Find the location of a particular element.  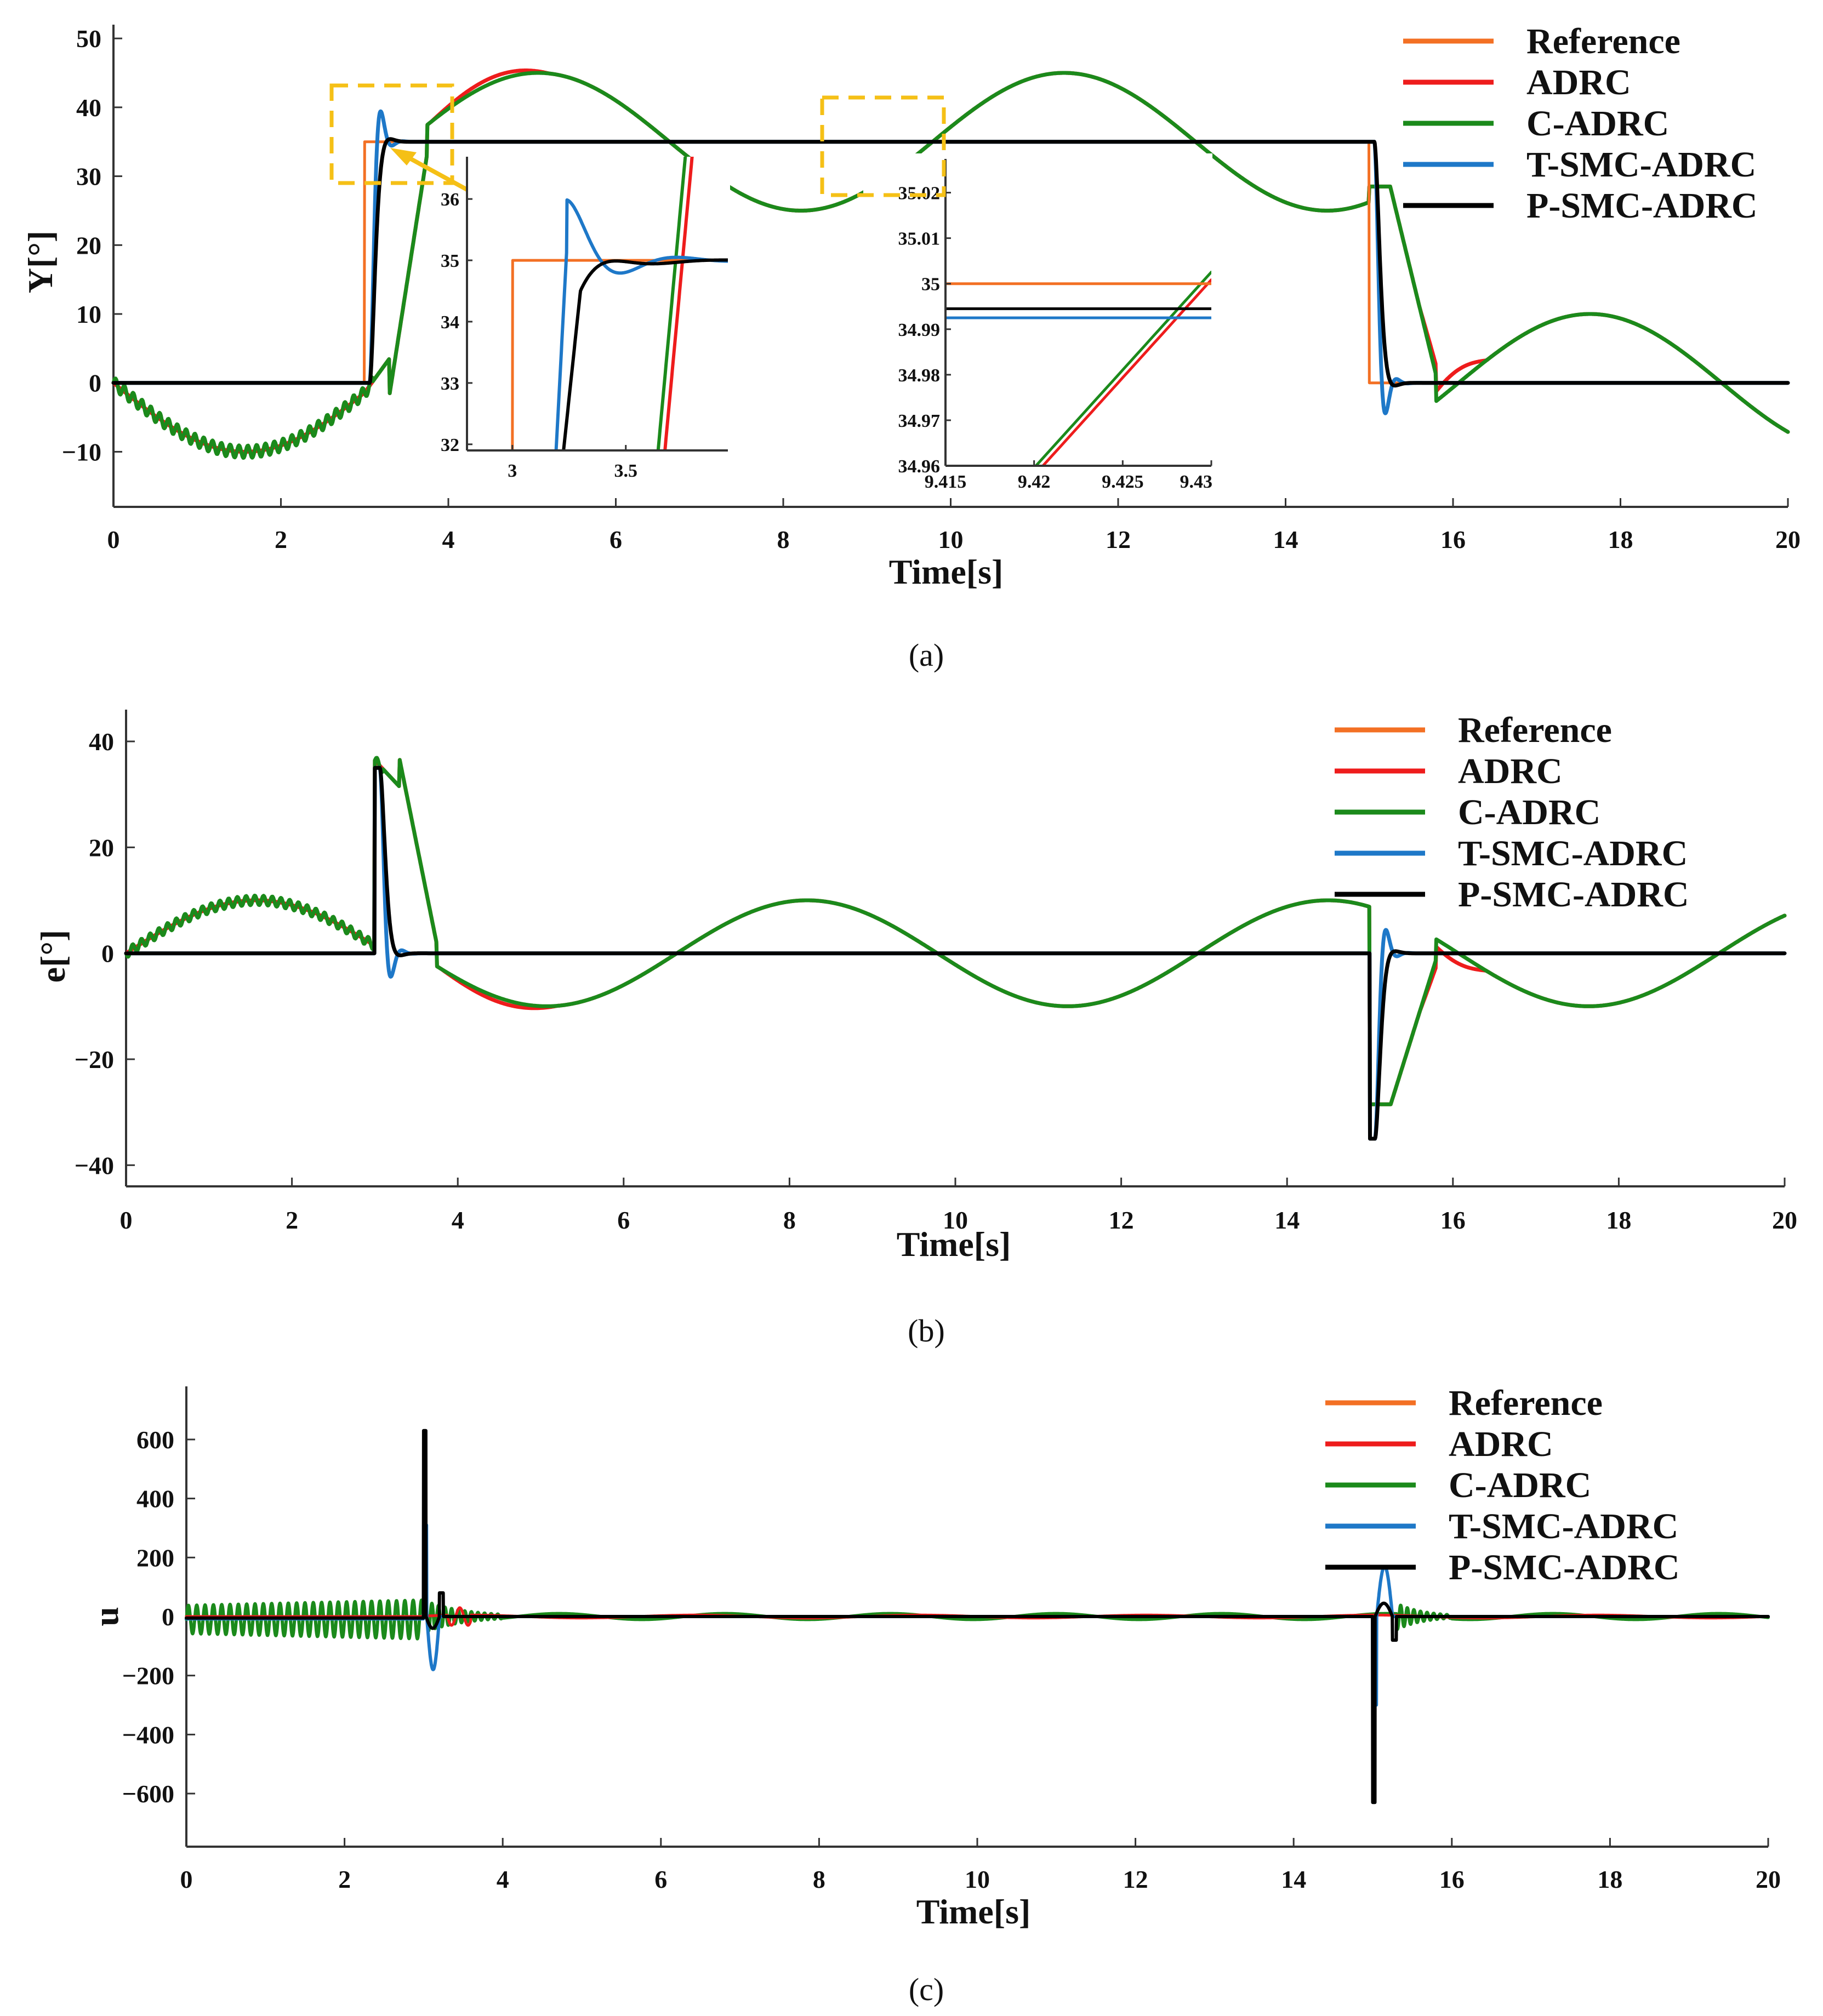

inset-1-y-tick-label: 34 is located at coordinates (450, 322).